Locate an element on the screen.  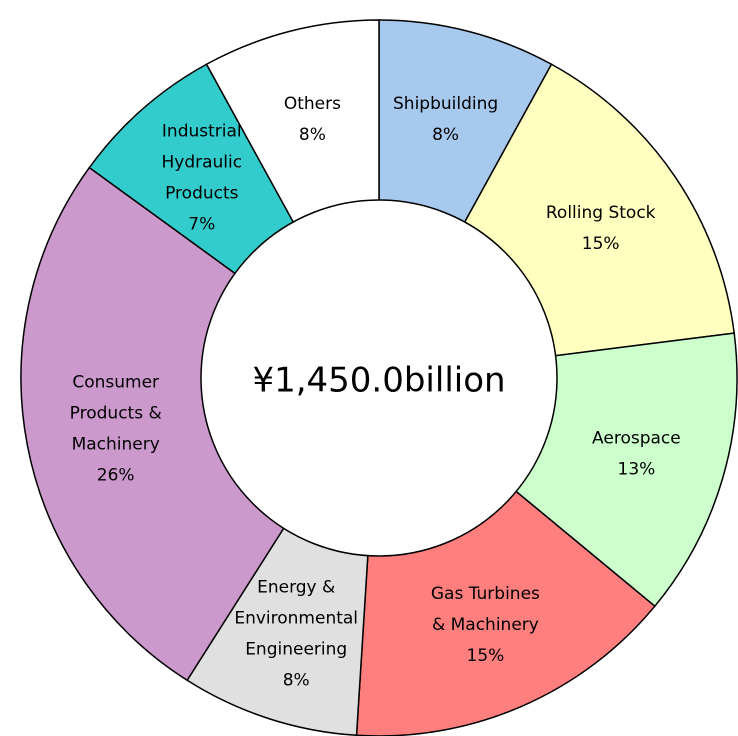
slice-label-line: Machinery is located at coordinates (116, 445).